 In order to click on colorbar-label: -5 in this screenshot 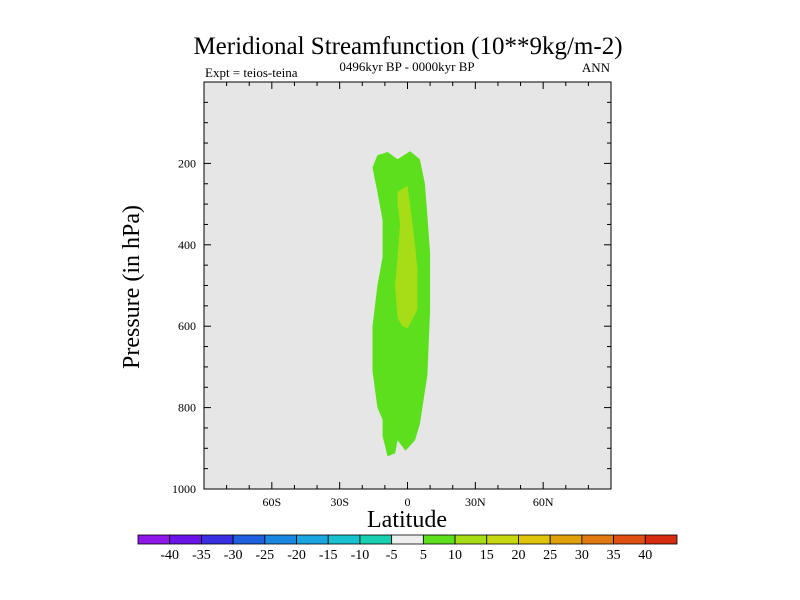, I will do `click(392, 555)`.